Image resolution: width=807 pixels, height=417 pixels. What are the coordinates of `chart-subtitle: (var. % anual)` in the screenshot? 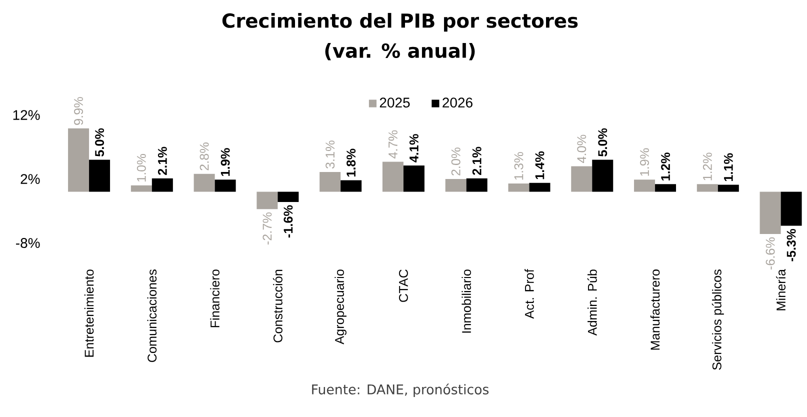 It's located at (400, 51).